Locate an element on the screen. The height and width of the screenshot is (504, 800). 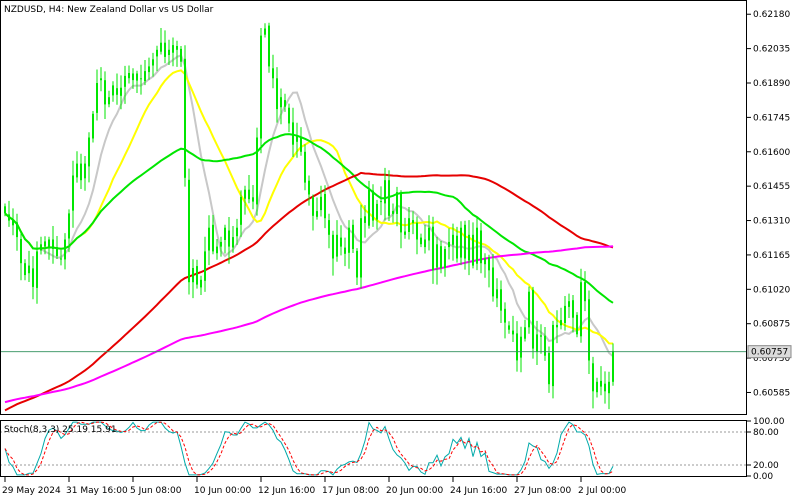
price-tick-label: 0.61745 is located at coordinates (771, 118).